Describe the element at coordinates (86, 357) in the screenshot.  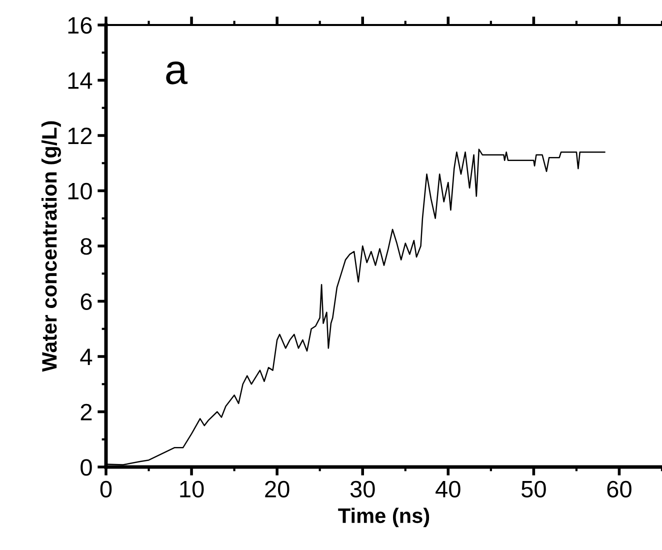
I see `y-tick-label: 4` at that location.